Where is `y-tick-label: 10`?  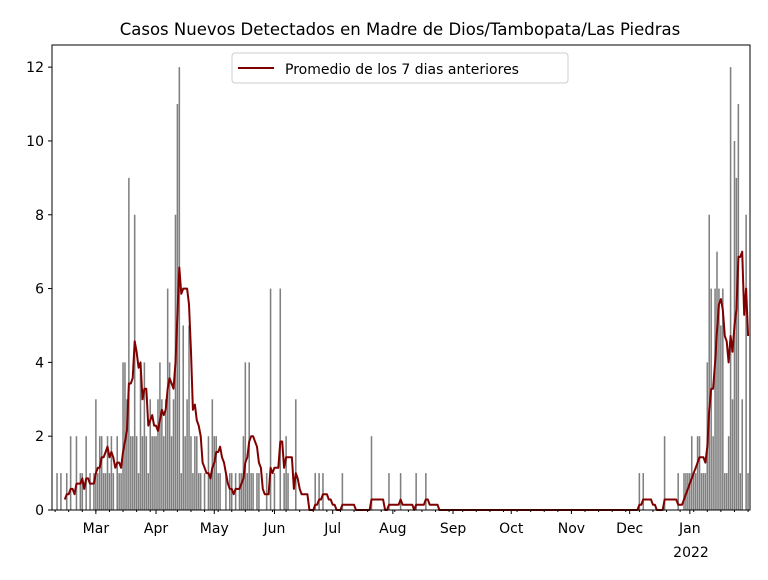 y-tick-label: 10 is located at coordinates (35, 142).